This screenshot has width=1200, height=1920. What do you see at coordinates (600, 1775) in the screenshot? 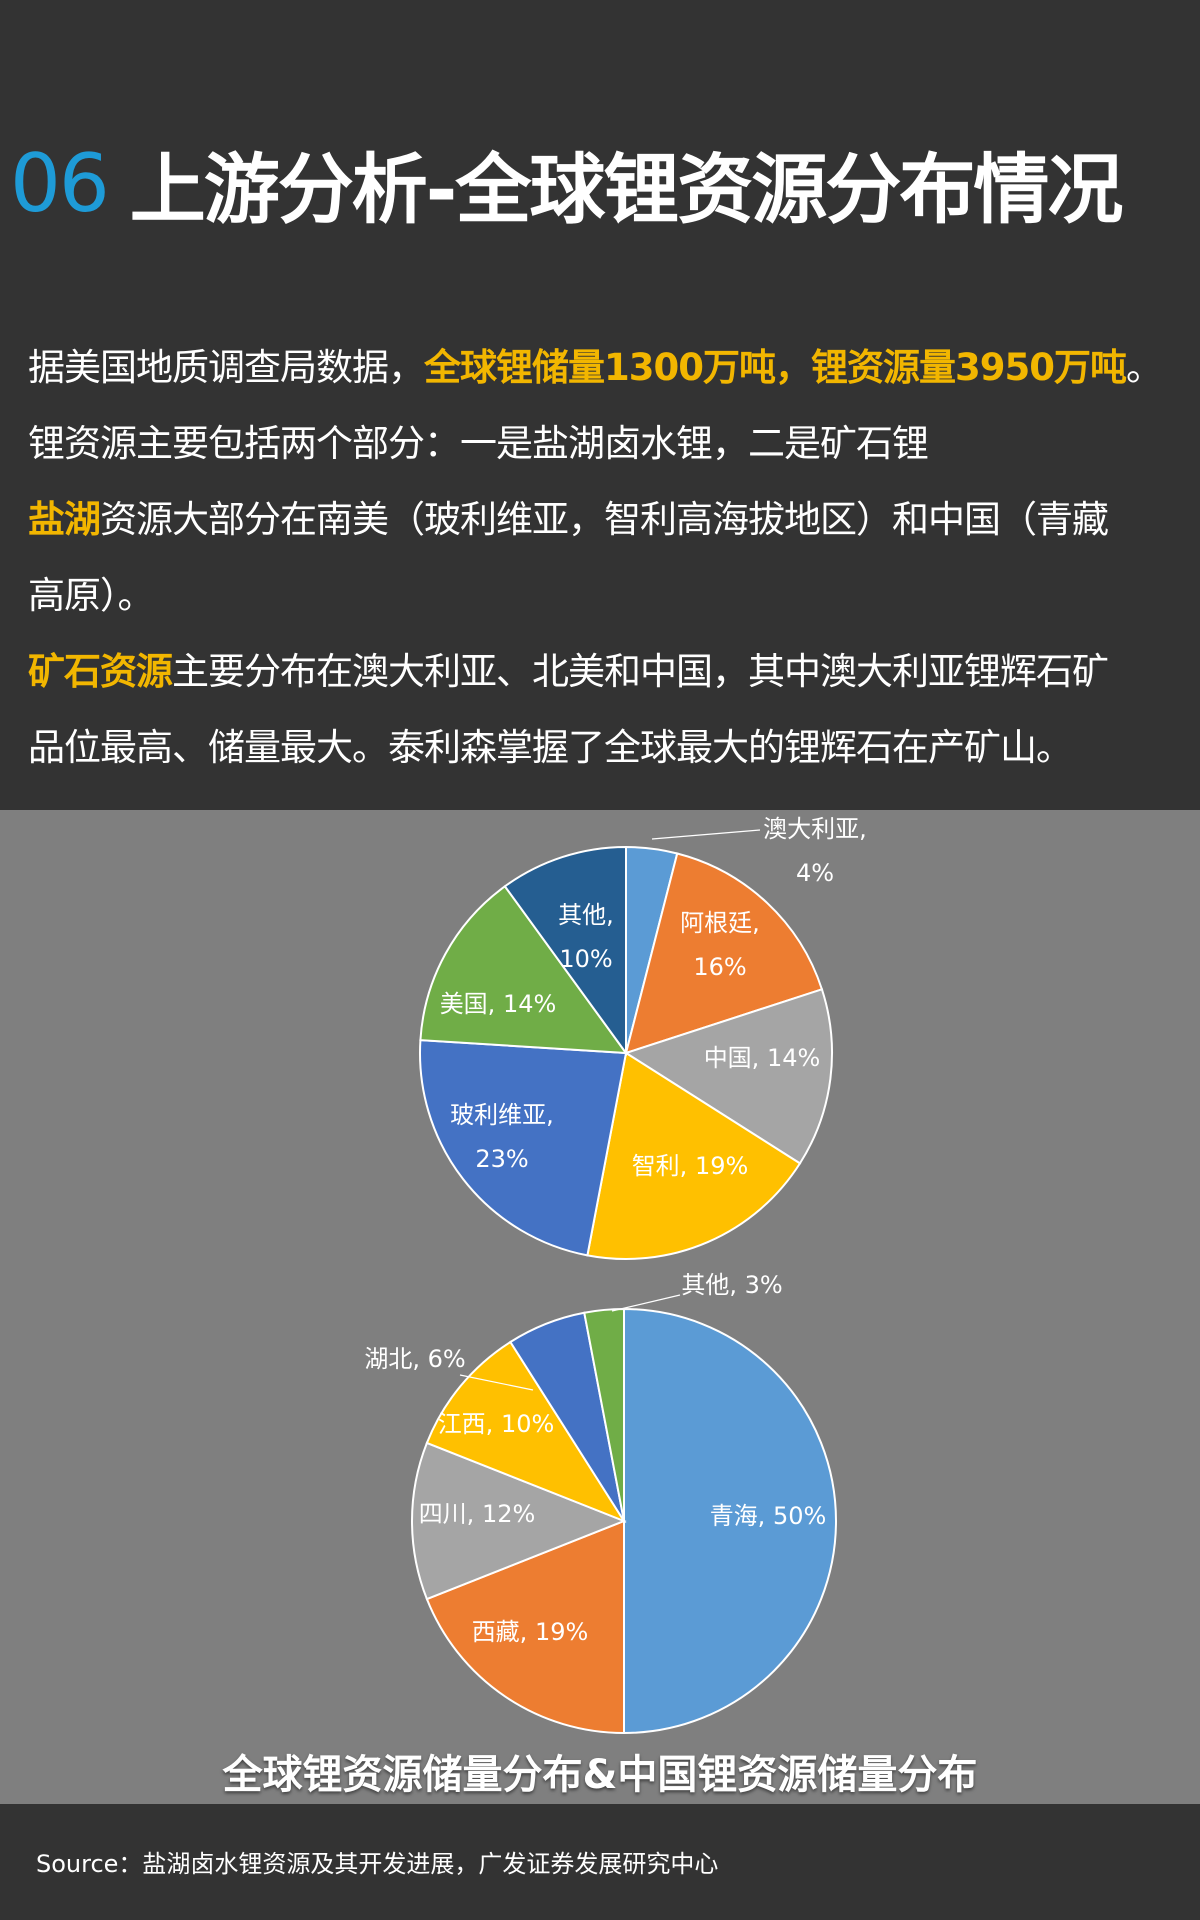
I see `chart-title: 全球锂资源储量分布&中国锂资源储量分布` at bounding box center [600, 1775].